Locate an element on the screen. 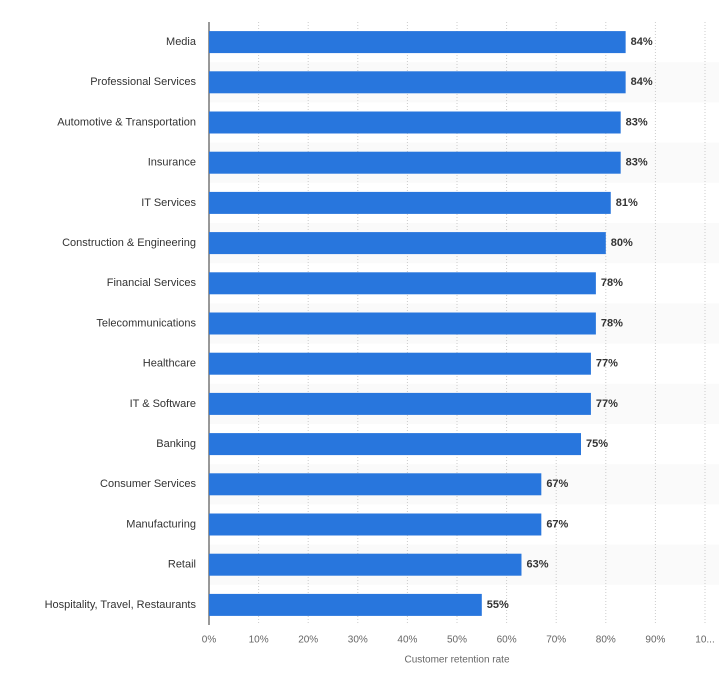 This screenshot has width=719, height=689. x-tick-label: 10% is located at coordinates (259, 640).